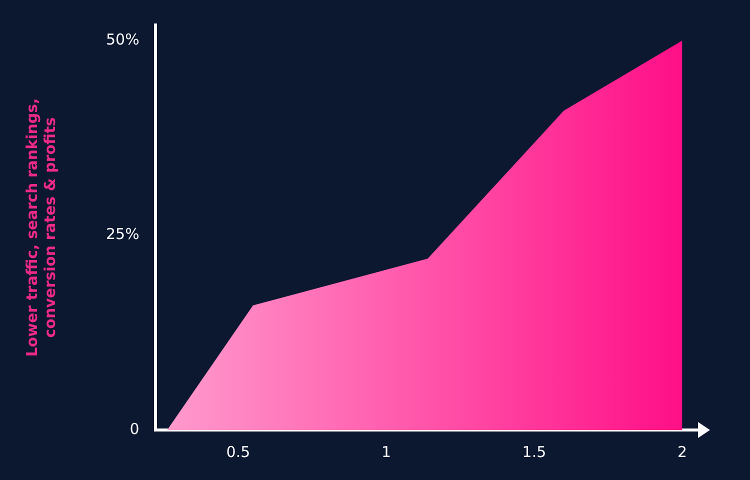 Image resolution: width=750 pixels, height=480 pixels. I want to click on y-tick-label: 50%, so click(123, 39).